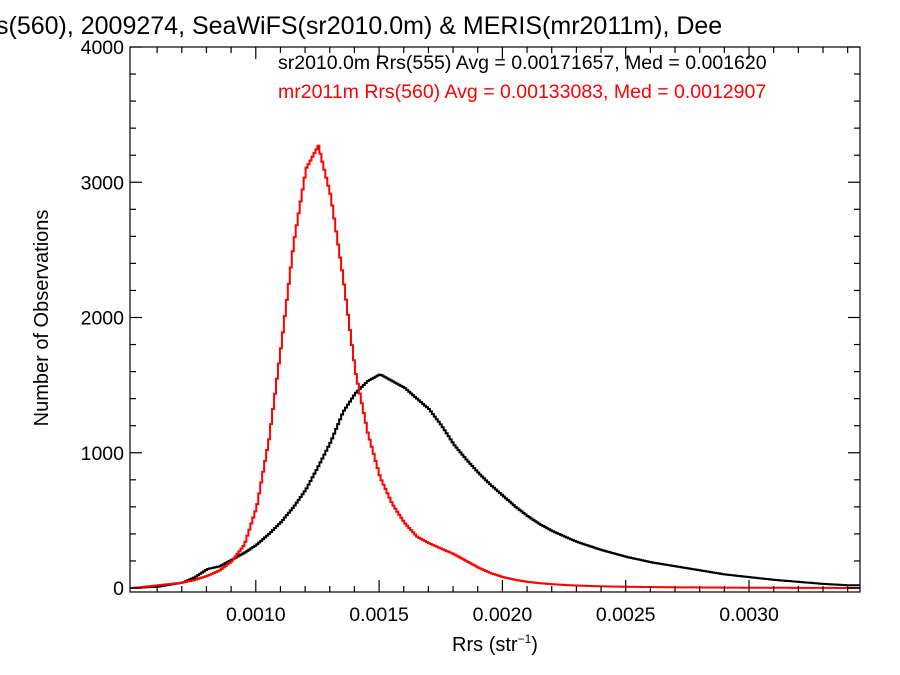 The image size is (900, 675). I want to click on x-tick-label: 0.0015, so click(379, 615).